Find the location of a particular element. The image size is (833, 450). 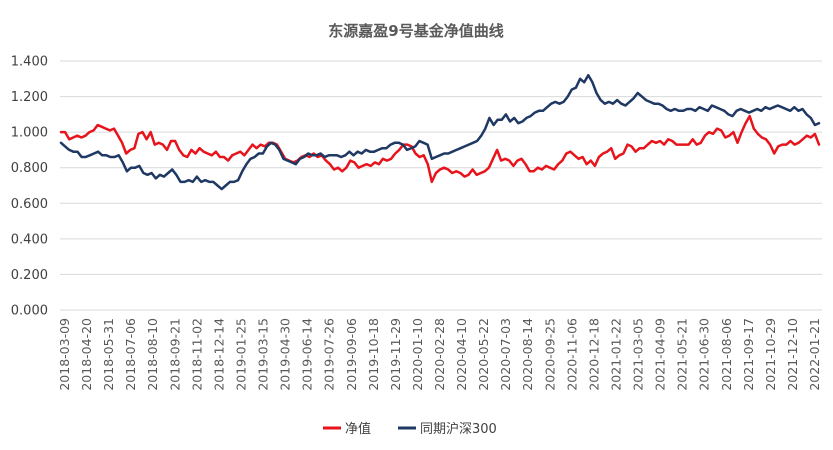

x-tick-label: 2018-07-06 is located at coordinates (130, 354).